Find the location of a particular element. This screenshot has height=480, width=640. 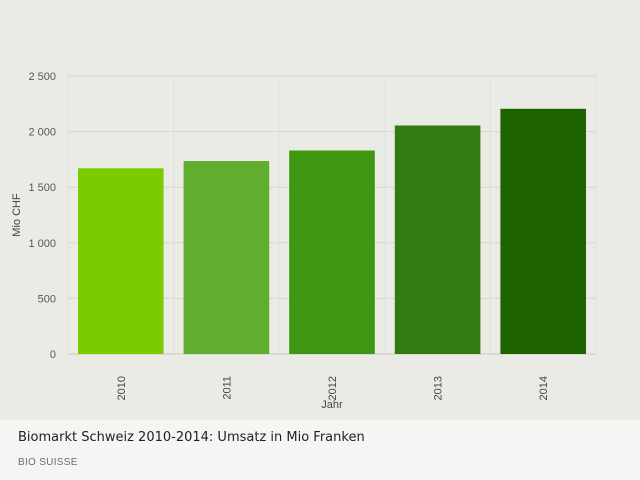

chart-source: BIO SUISSE is located at coordinates (48, 462).